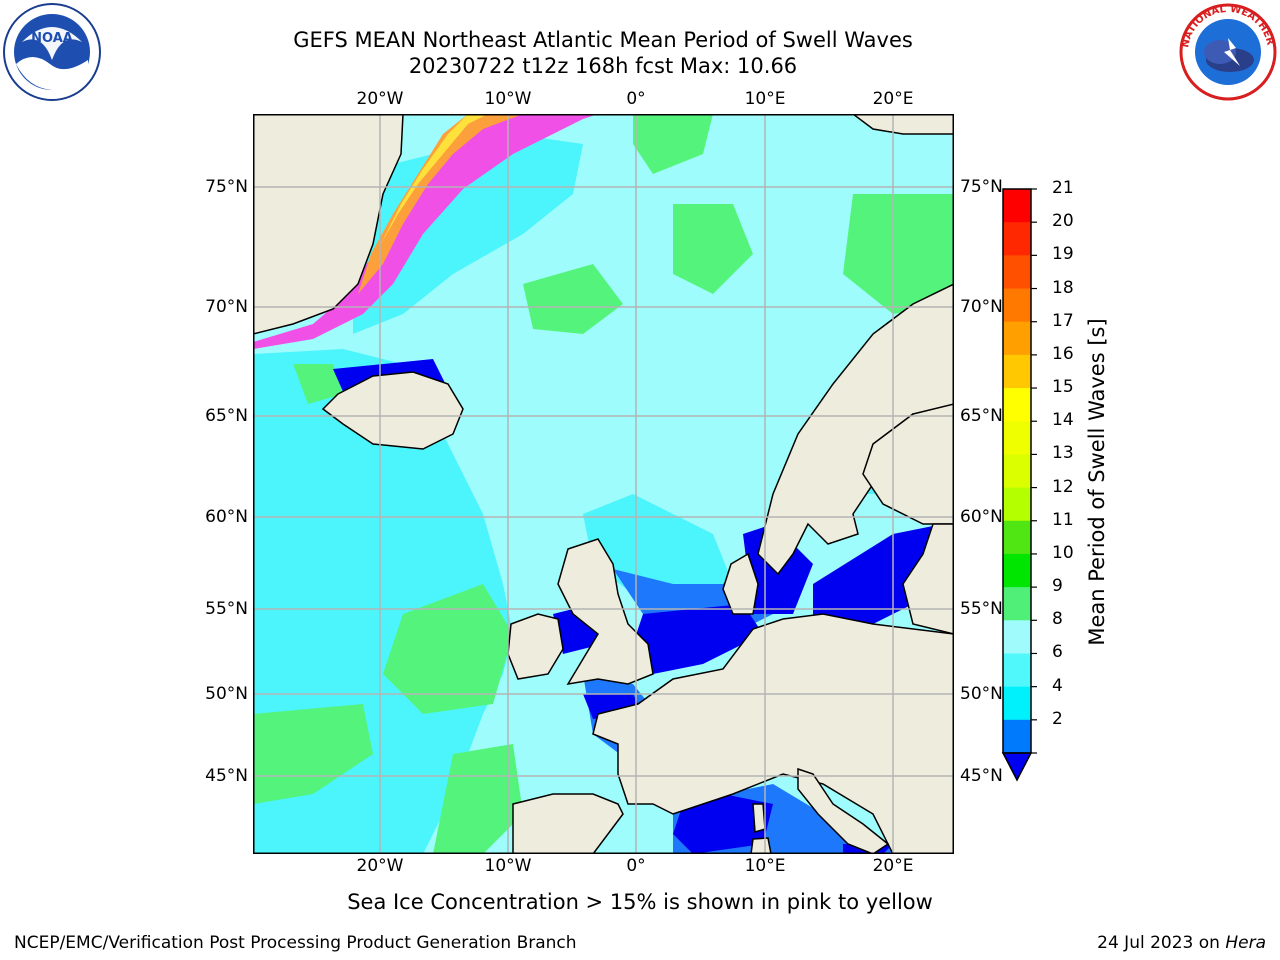 The height and width of the screenshot is (960, 1280). I want to click on sea-ice-band, so click(425, 231).